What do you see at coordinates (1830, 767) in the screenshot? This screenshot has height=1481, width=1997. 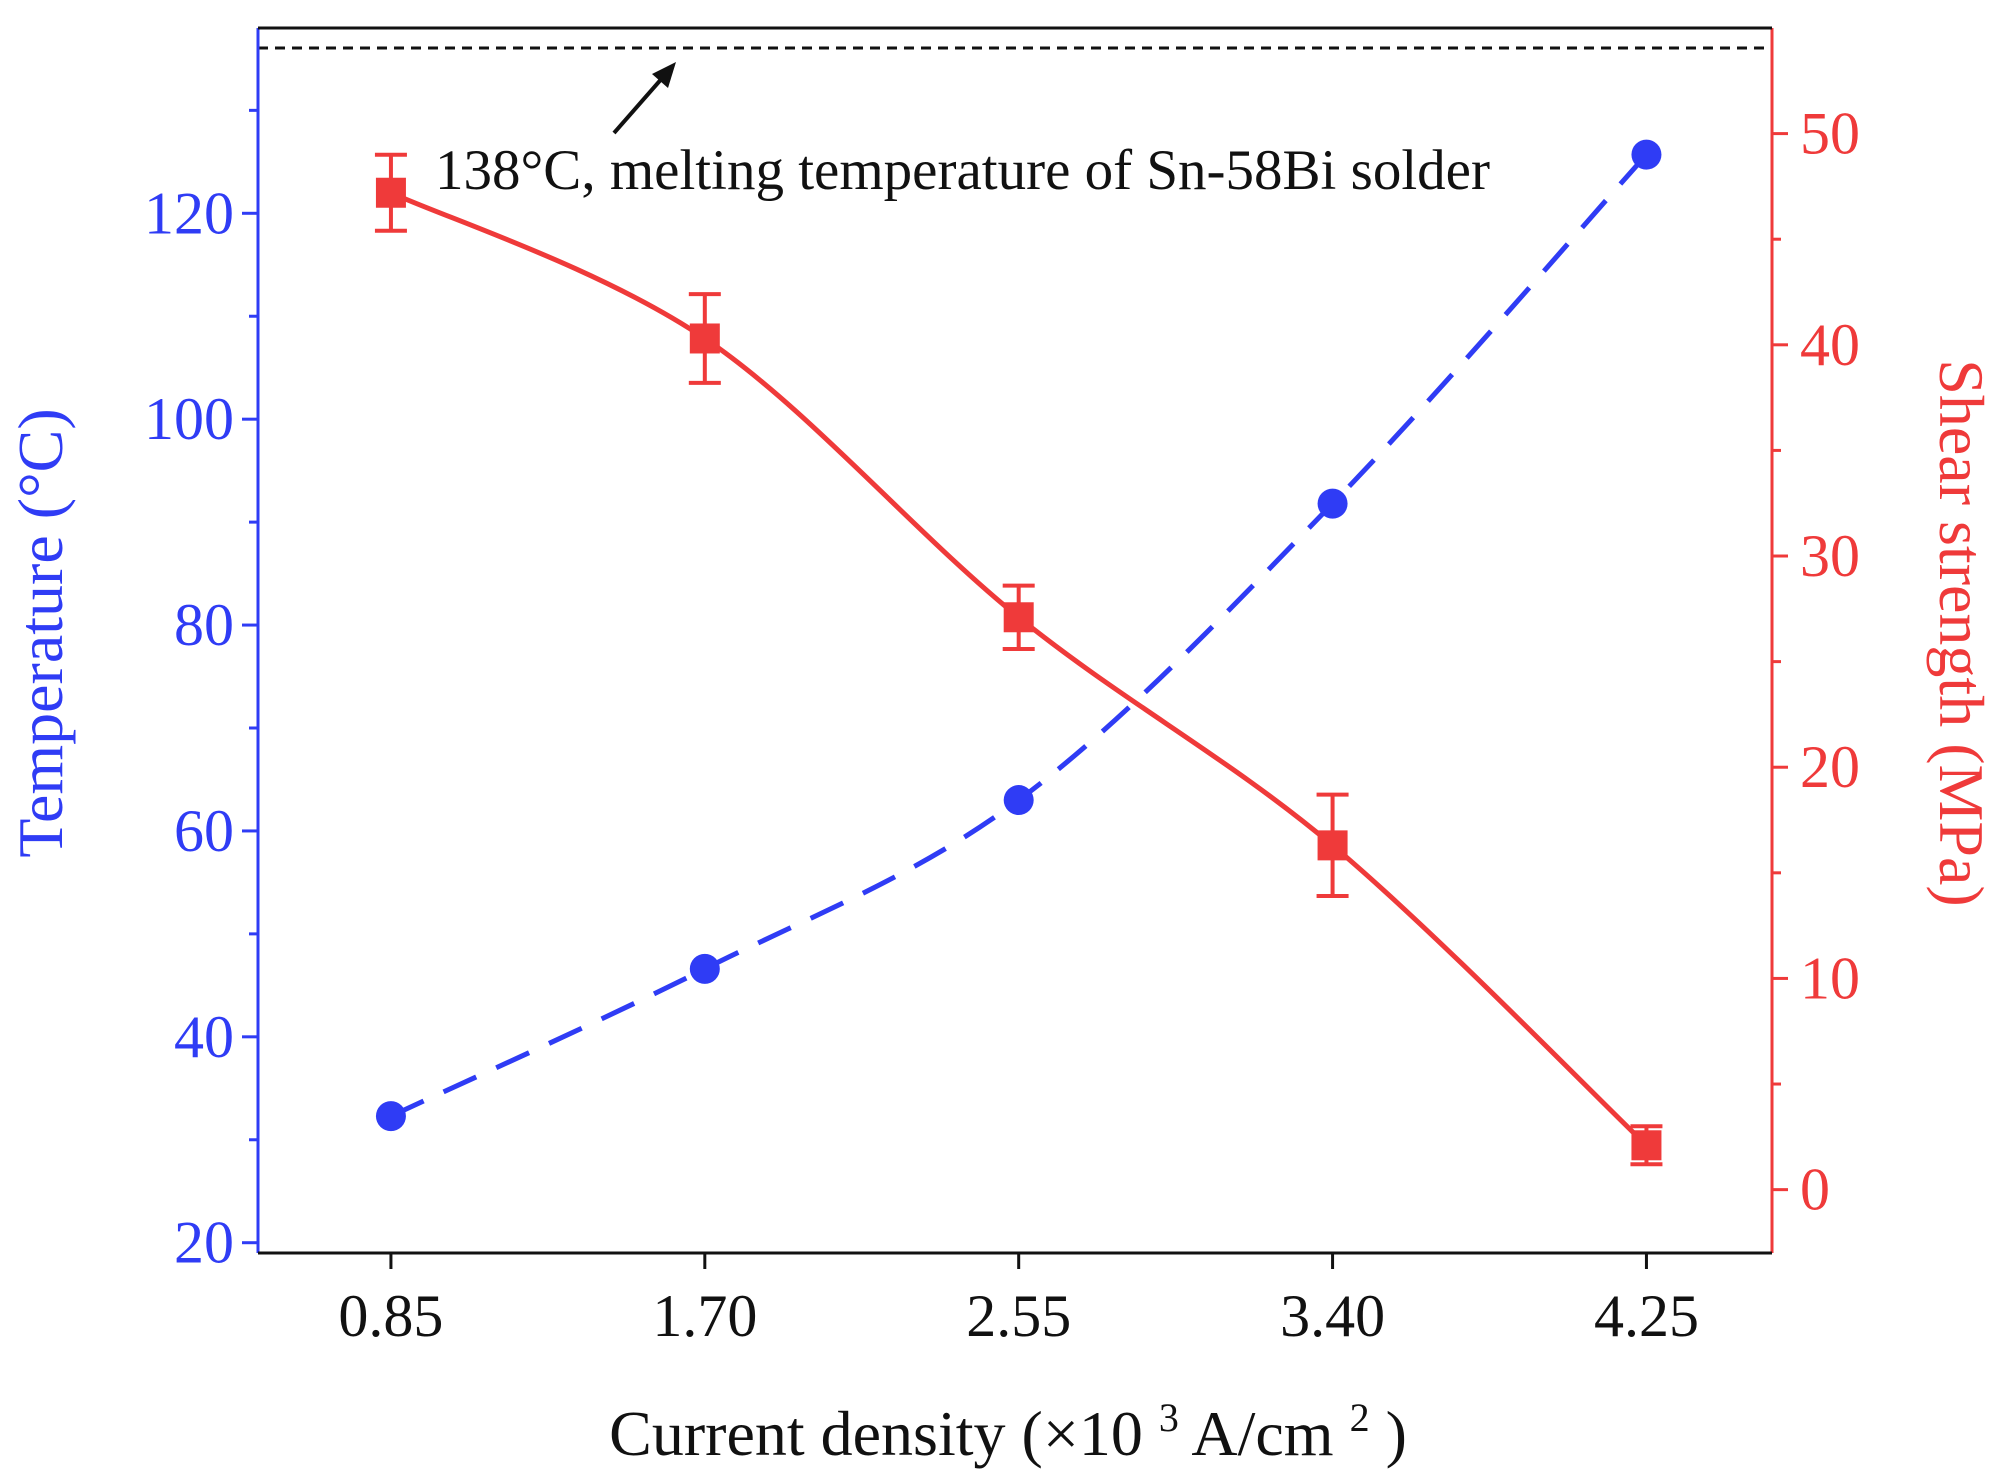 I see `right-tick-label: 20` at bounding box center [1830, 767].